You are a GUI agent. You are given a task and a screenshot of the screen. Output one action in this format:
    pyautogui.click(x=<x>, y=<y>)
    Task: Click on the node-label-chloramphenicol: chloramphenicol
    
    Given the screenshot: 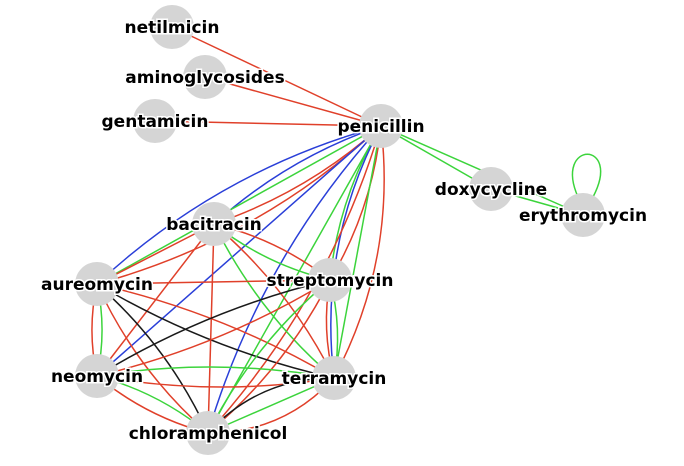 What is the action you would take?
    pyautogui.click(x=208, y=434)
    